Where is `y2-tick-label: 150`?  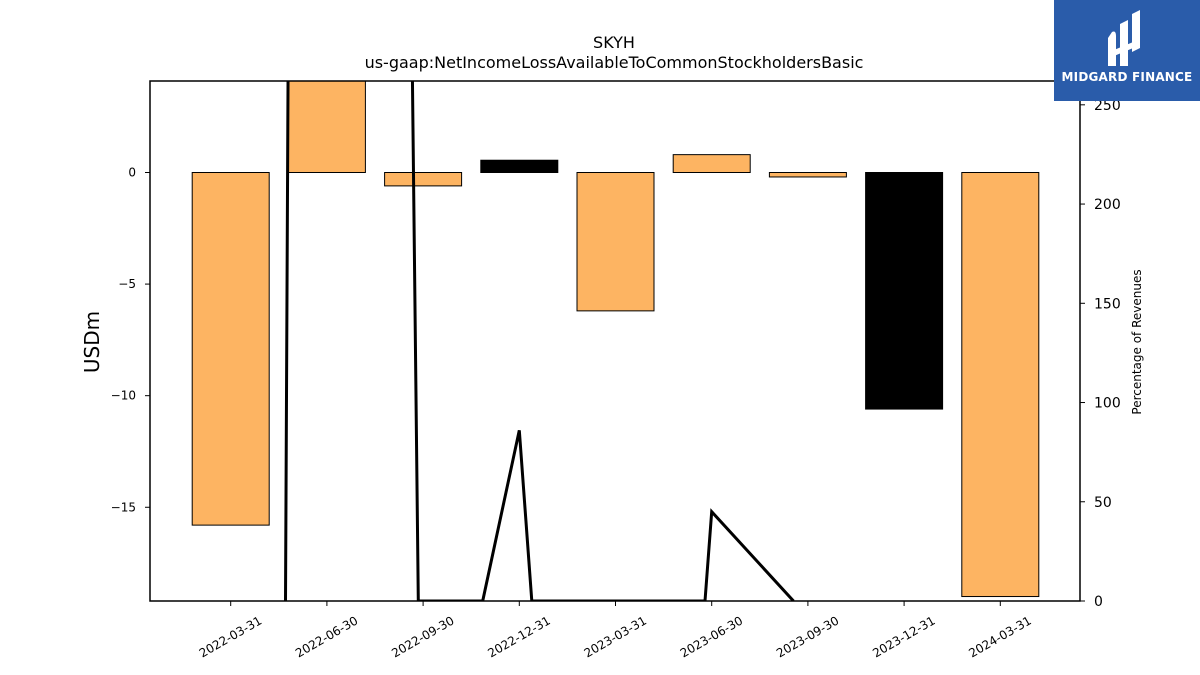 y2-tick-label: 150 is located at coordinates (1107, 304).